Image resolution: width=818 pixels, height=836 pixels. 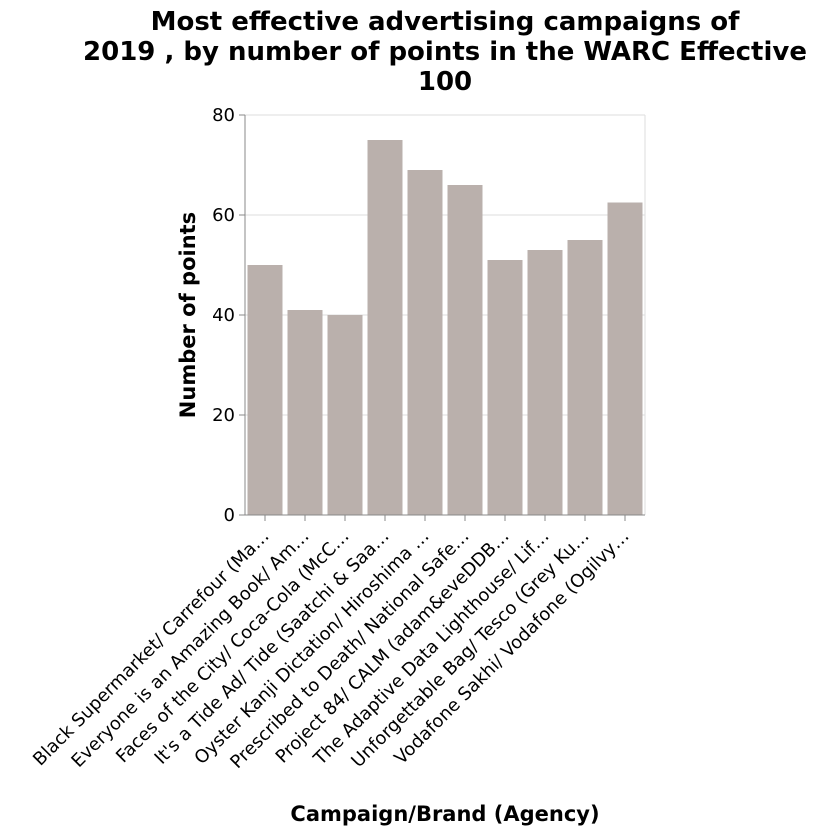 I want to click on y-tick-label: 80, so click(x=223, y=115).